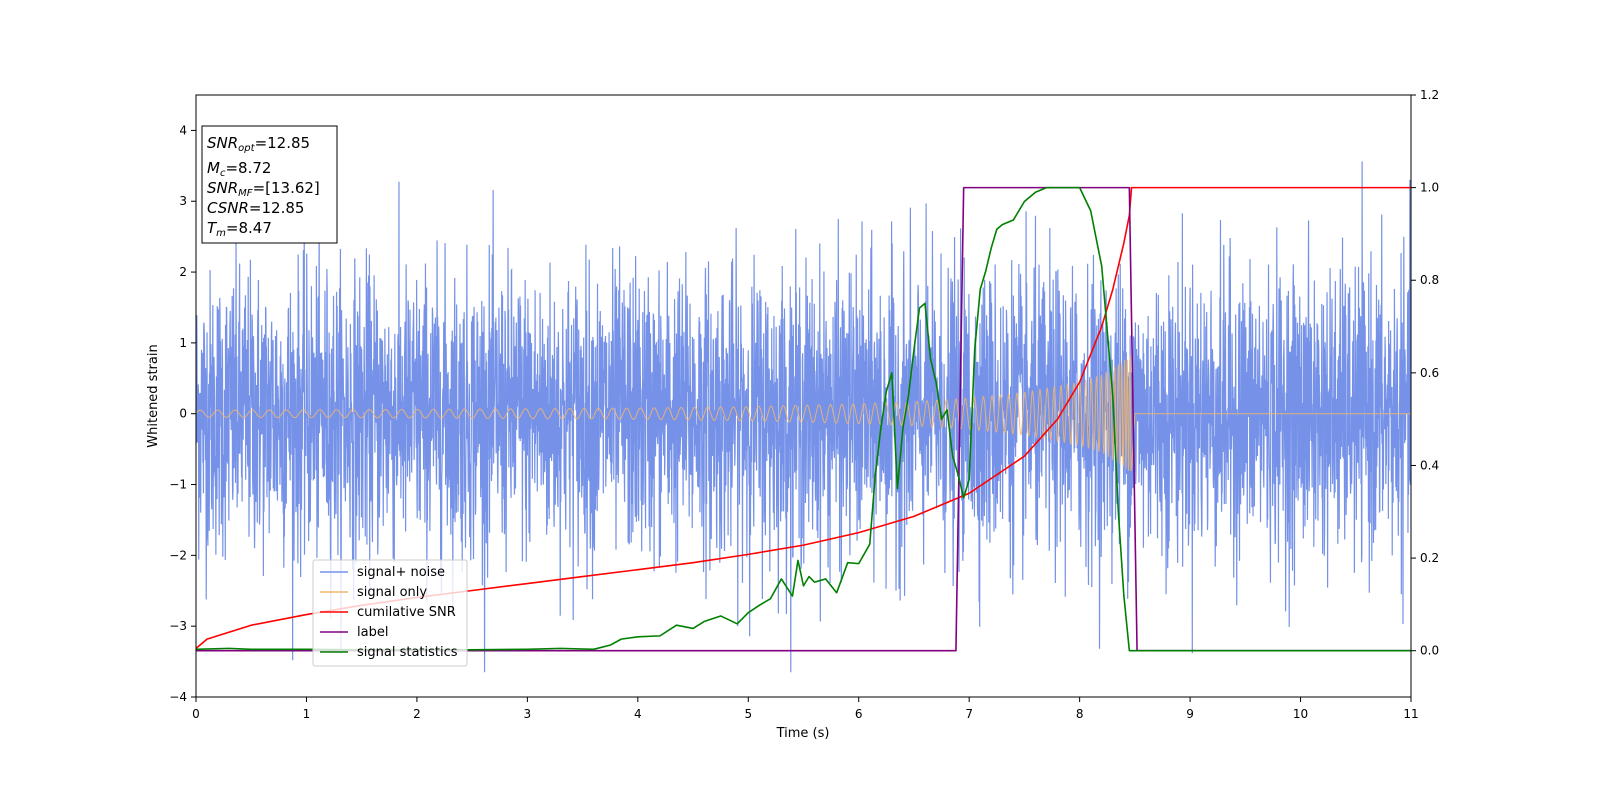 The width and height of the screenshot is (1600, 800). What do you see at coordinates (153, 395) in the screenshot?
I see `y-axis-label: Whitened strain` at bounding box center [153, 395].